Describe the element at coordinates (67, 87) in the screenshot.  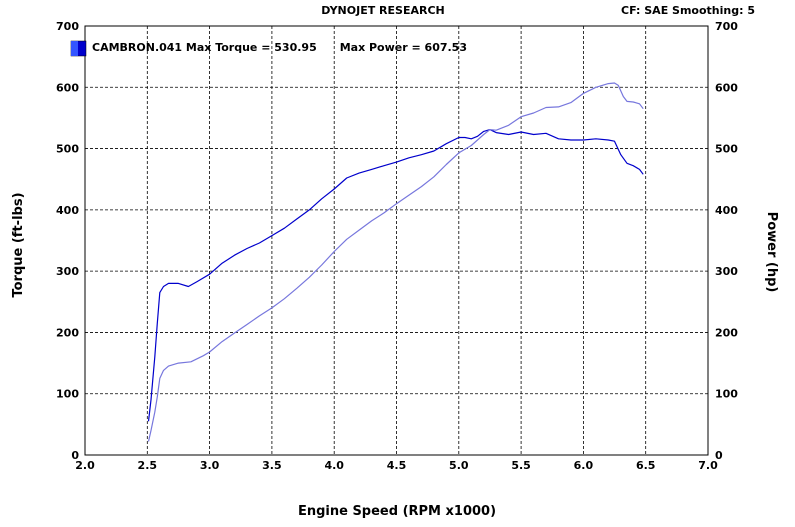
I see `y-tick-left-6: 600` at that location.